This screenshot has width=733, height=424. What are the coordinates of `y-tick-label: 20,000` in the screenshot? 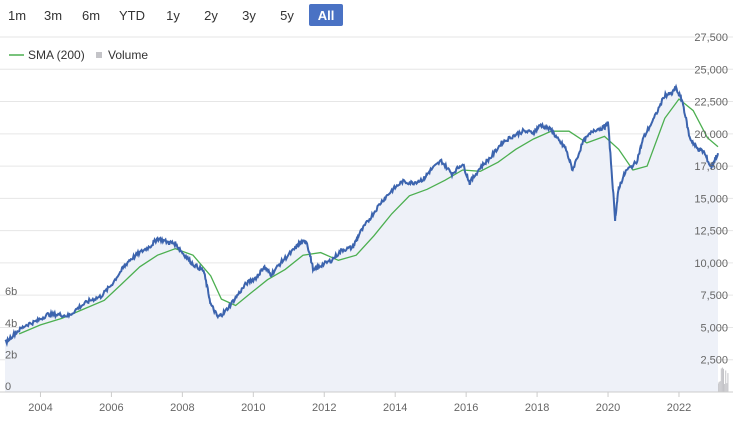 It's located at (711, 135).